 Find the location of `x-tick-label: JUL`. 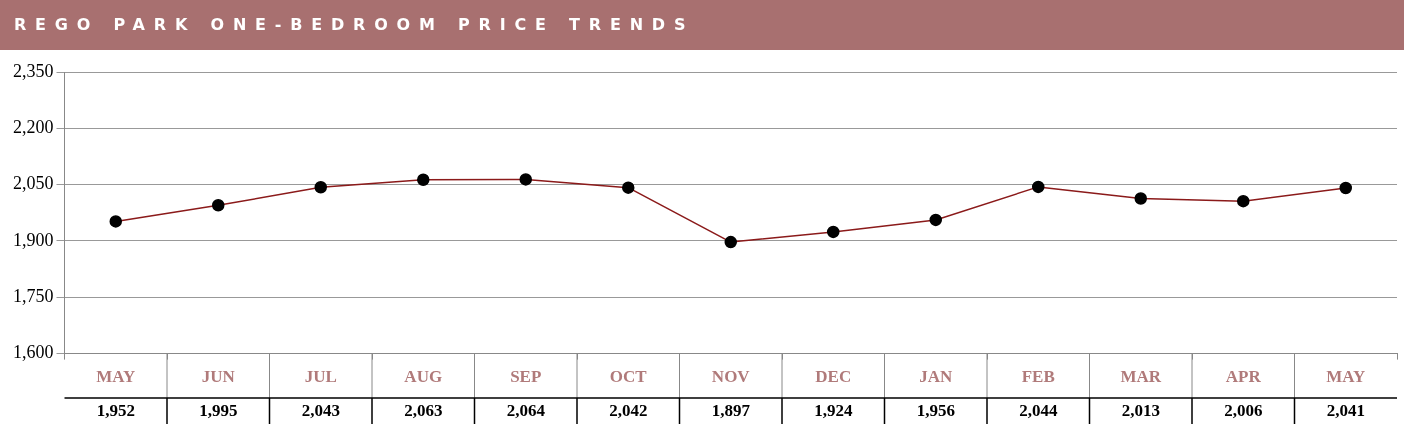

x-tick-label: JUL is located at coordinates (320, 377).